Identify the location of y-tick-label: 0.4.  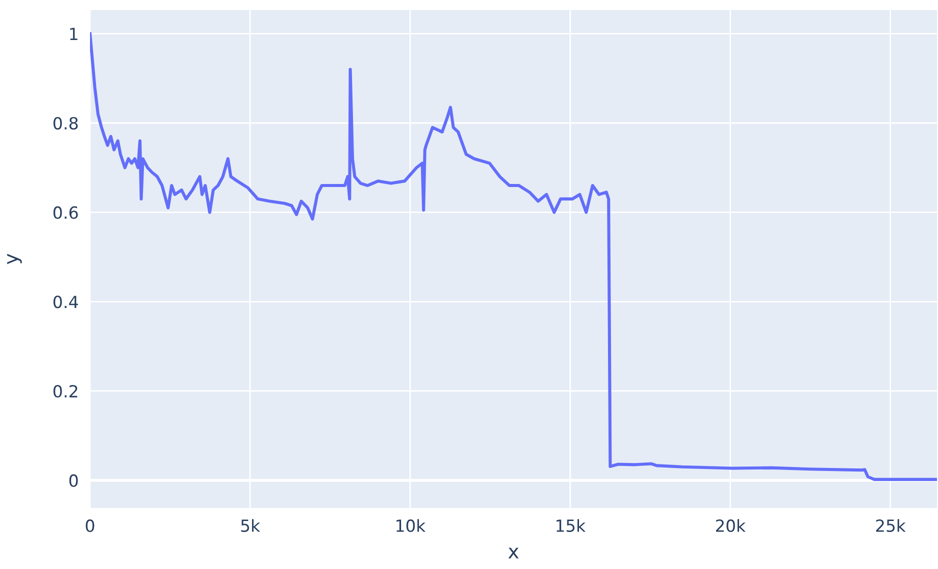
(65, 302).